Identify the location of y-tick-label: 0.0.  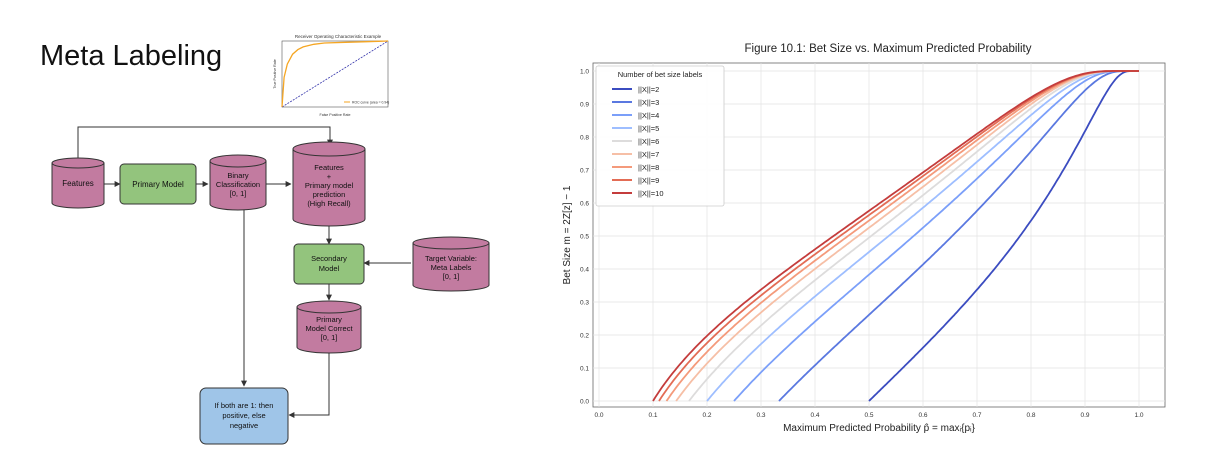
(584, 402).